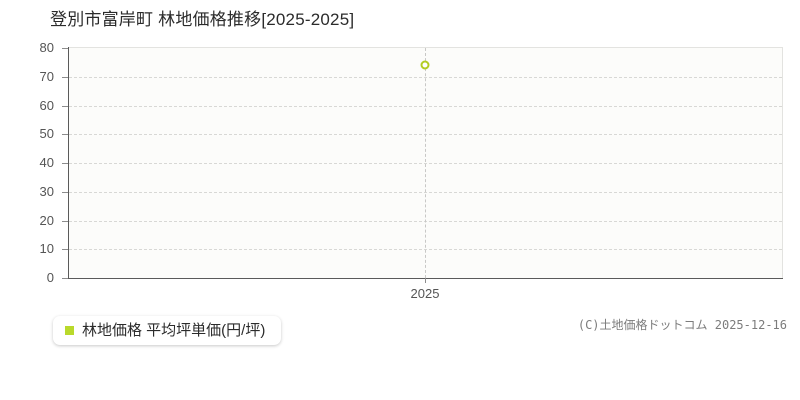 The image size is (800, 400). I want to click on legend: 林地価格 平均坪単価(円/坪), so click(167, 330).